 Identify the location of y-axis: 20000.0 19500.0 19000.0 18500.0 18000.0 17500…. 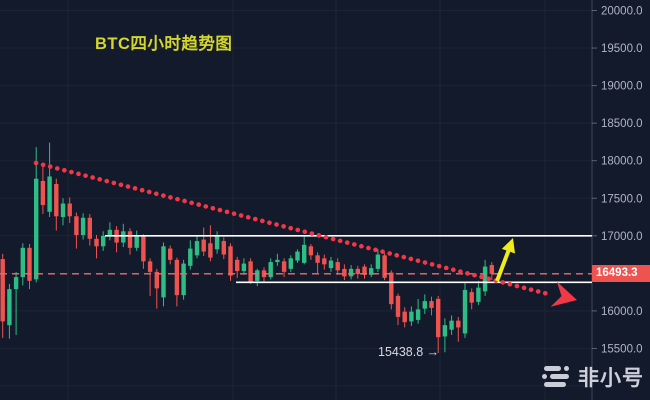
(617, 200).